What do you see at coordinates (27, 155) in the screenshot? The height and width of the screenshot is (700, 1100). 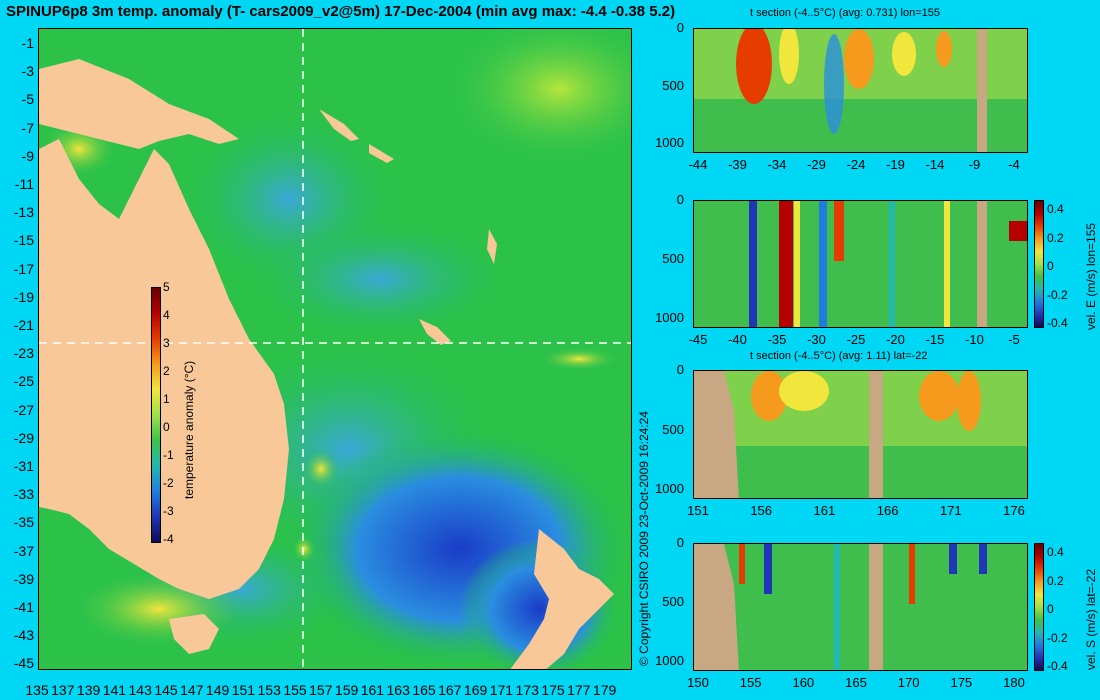 I see `latitude-tick-label: -9` at bounding box center [27, 155].